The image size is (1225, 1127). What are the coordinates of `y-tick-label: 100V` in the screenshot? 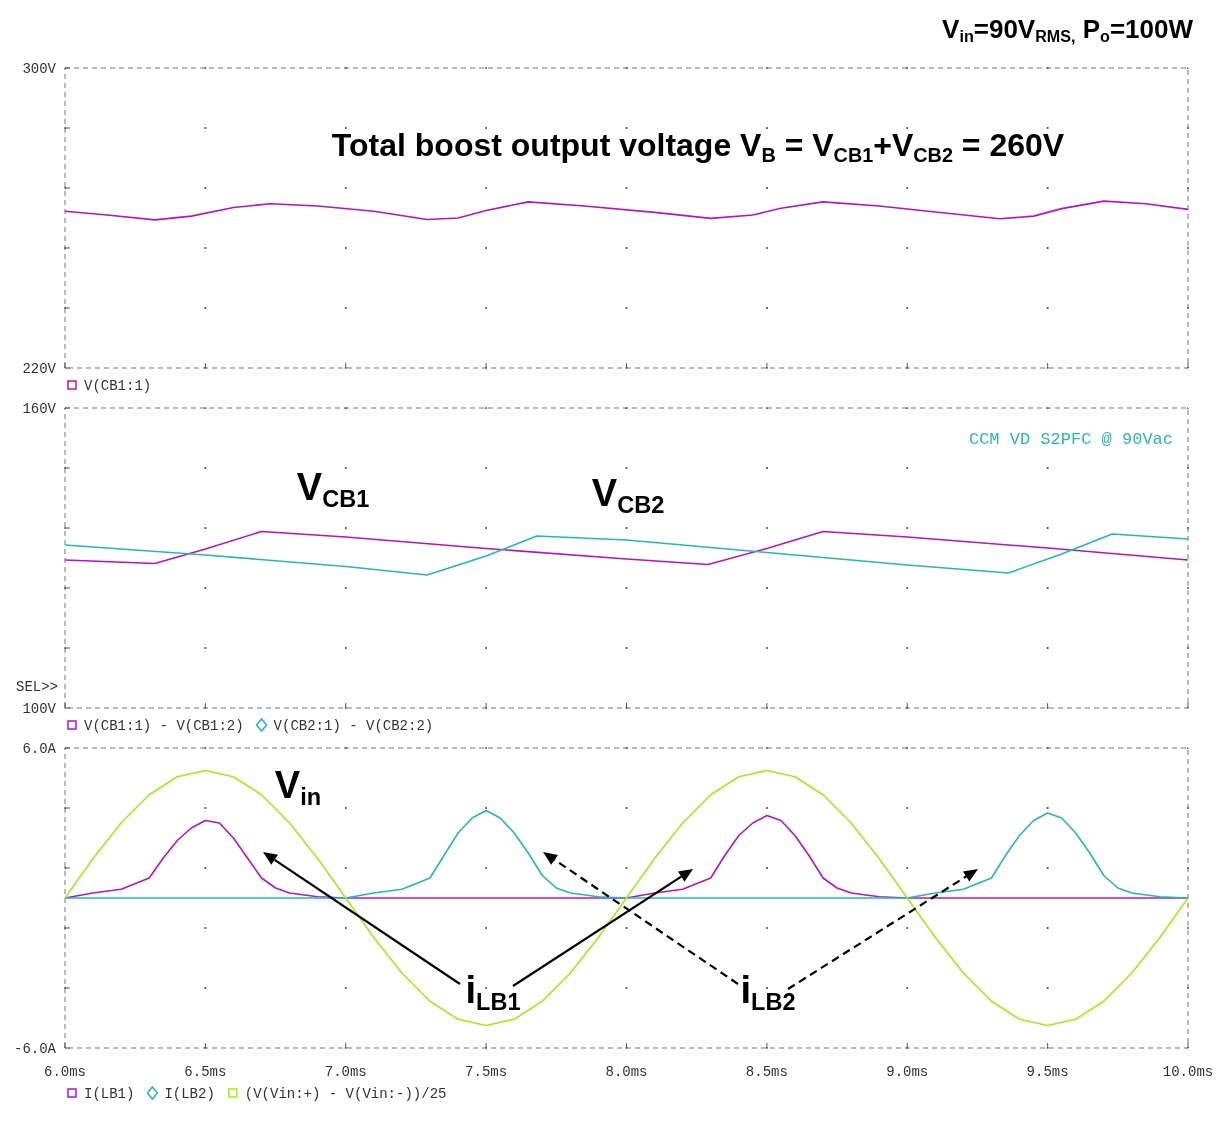 It's located at (39, 709).